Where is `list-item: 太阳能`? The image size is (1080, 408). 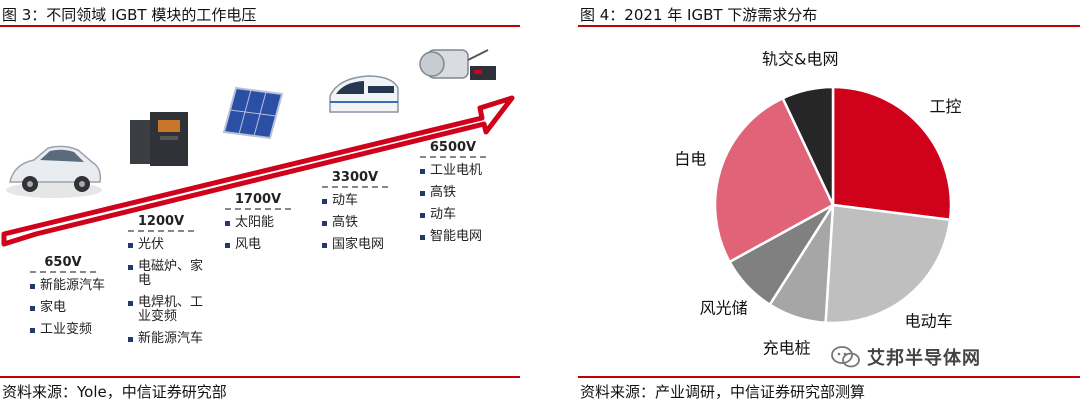 list-item: 太阳能 is located at coordinates (268, 223).